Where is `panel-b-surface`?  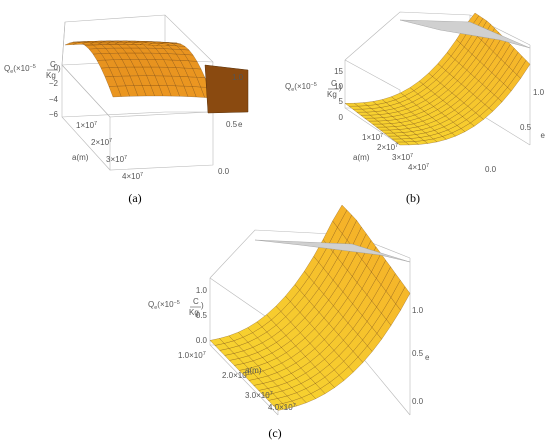
panel-b-surface is located at coordinates (437, 79).